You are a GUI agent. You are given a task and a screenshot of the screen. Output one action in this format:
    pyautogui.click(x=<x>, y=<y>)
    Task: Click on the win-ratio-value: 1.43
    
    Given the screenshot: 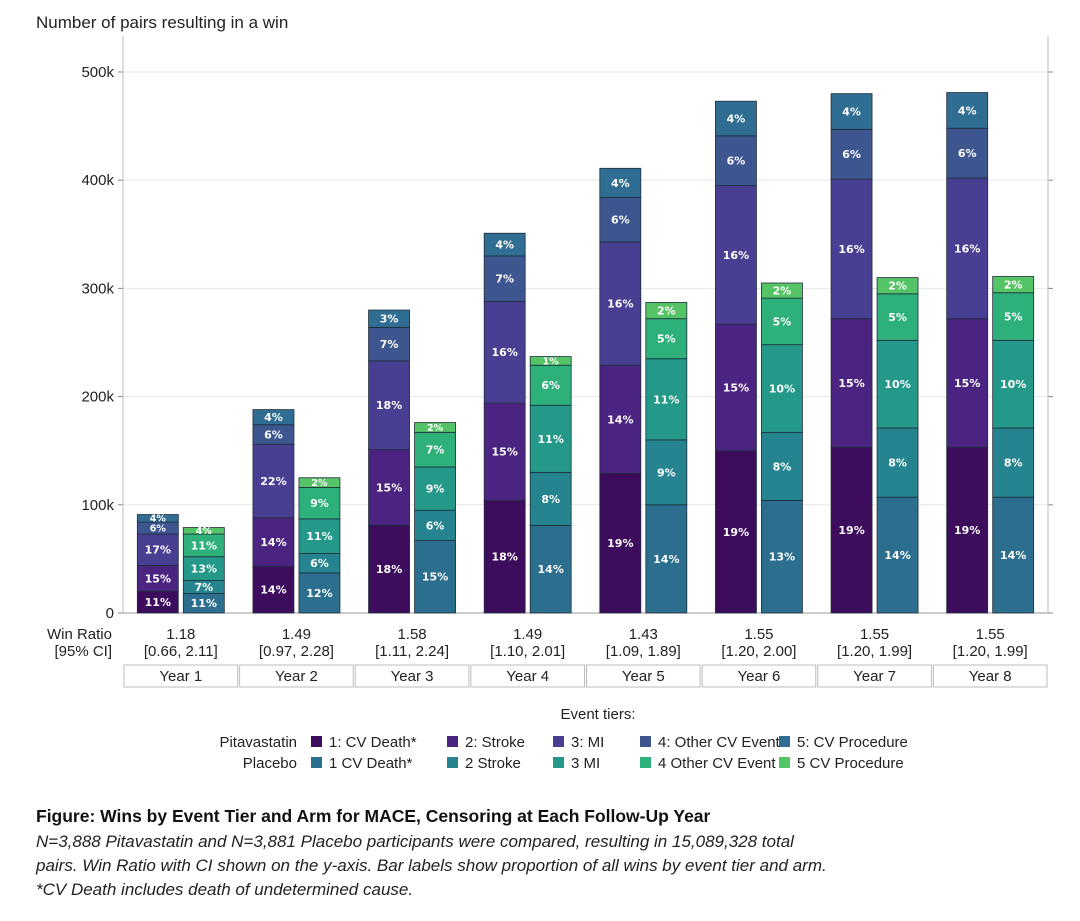 What is the action you would take?
    pyautogui.click(x=643, y=634)
    